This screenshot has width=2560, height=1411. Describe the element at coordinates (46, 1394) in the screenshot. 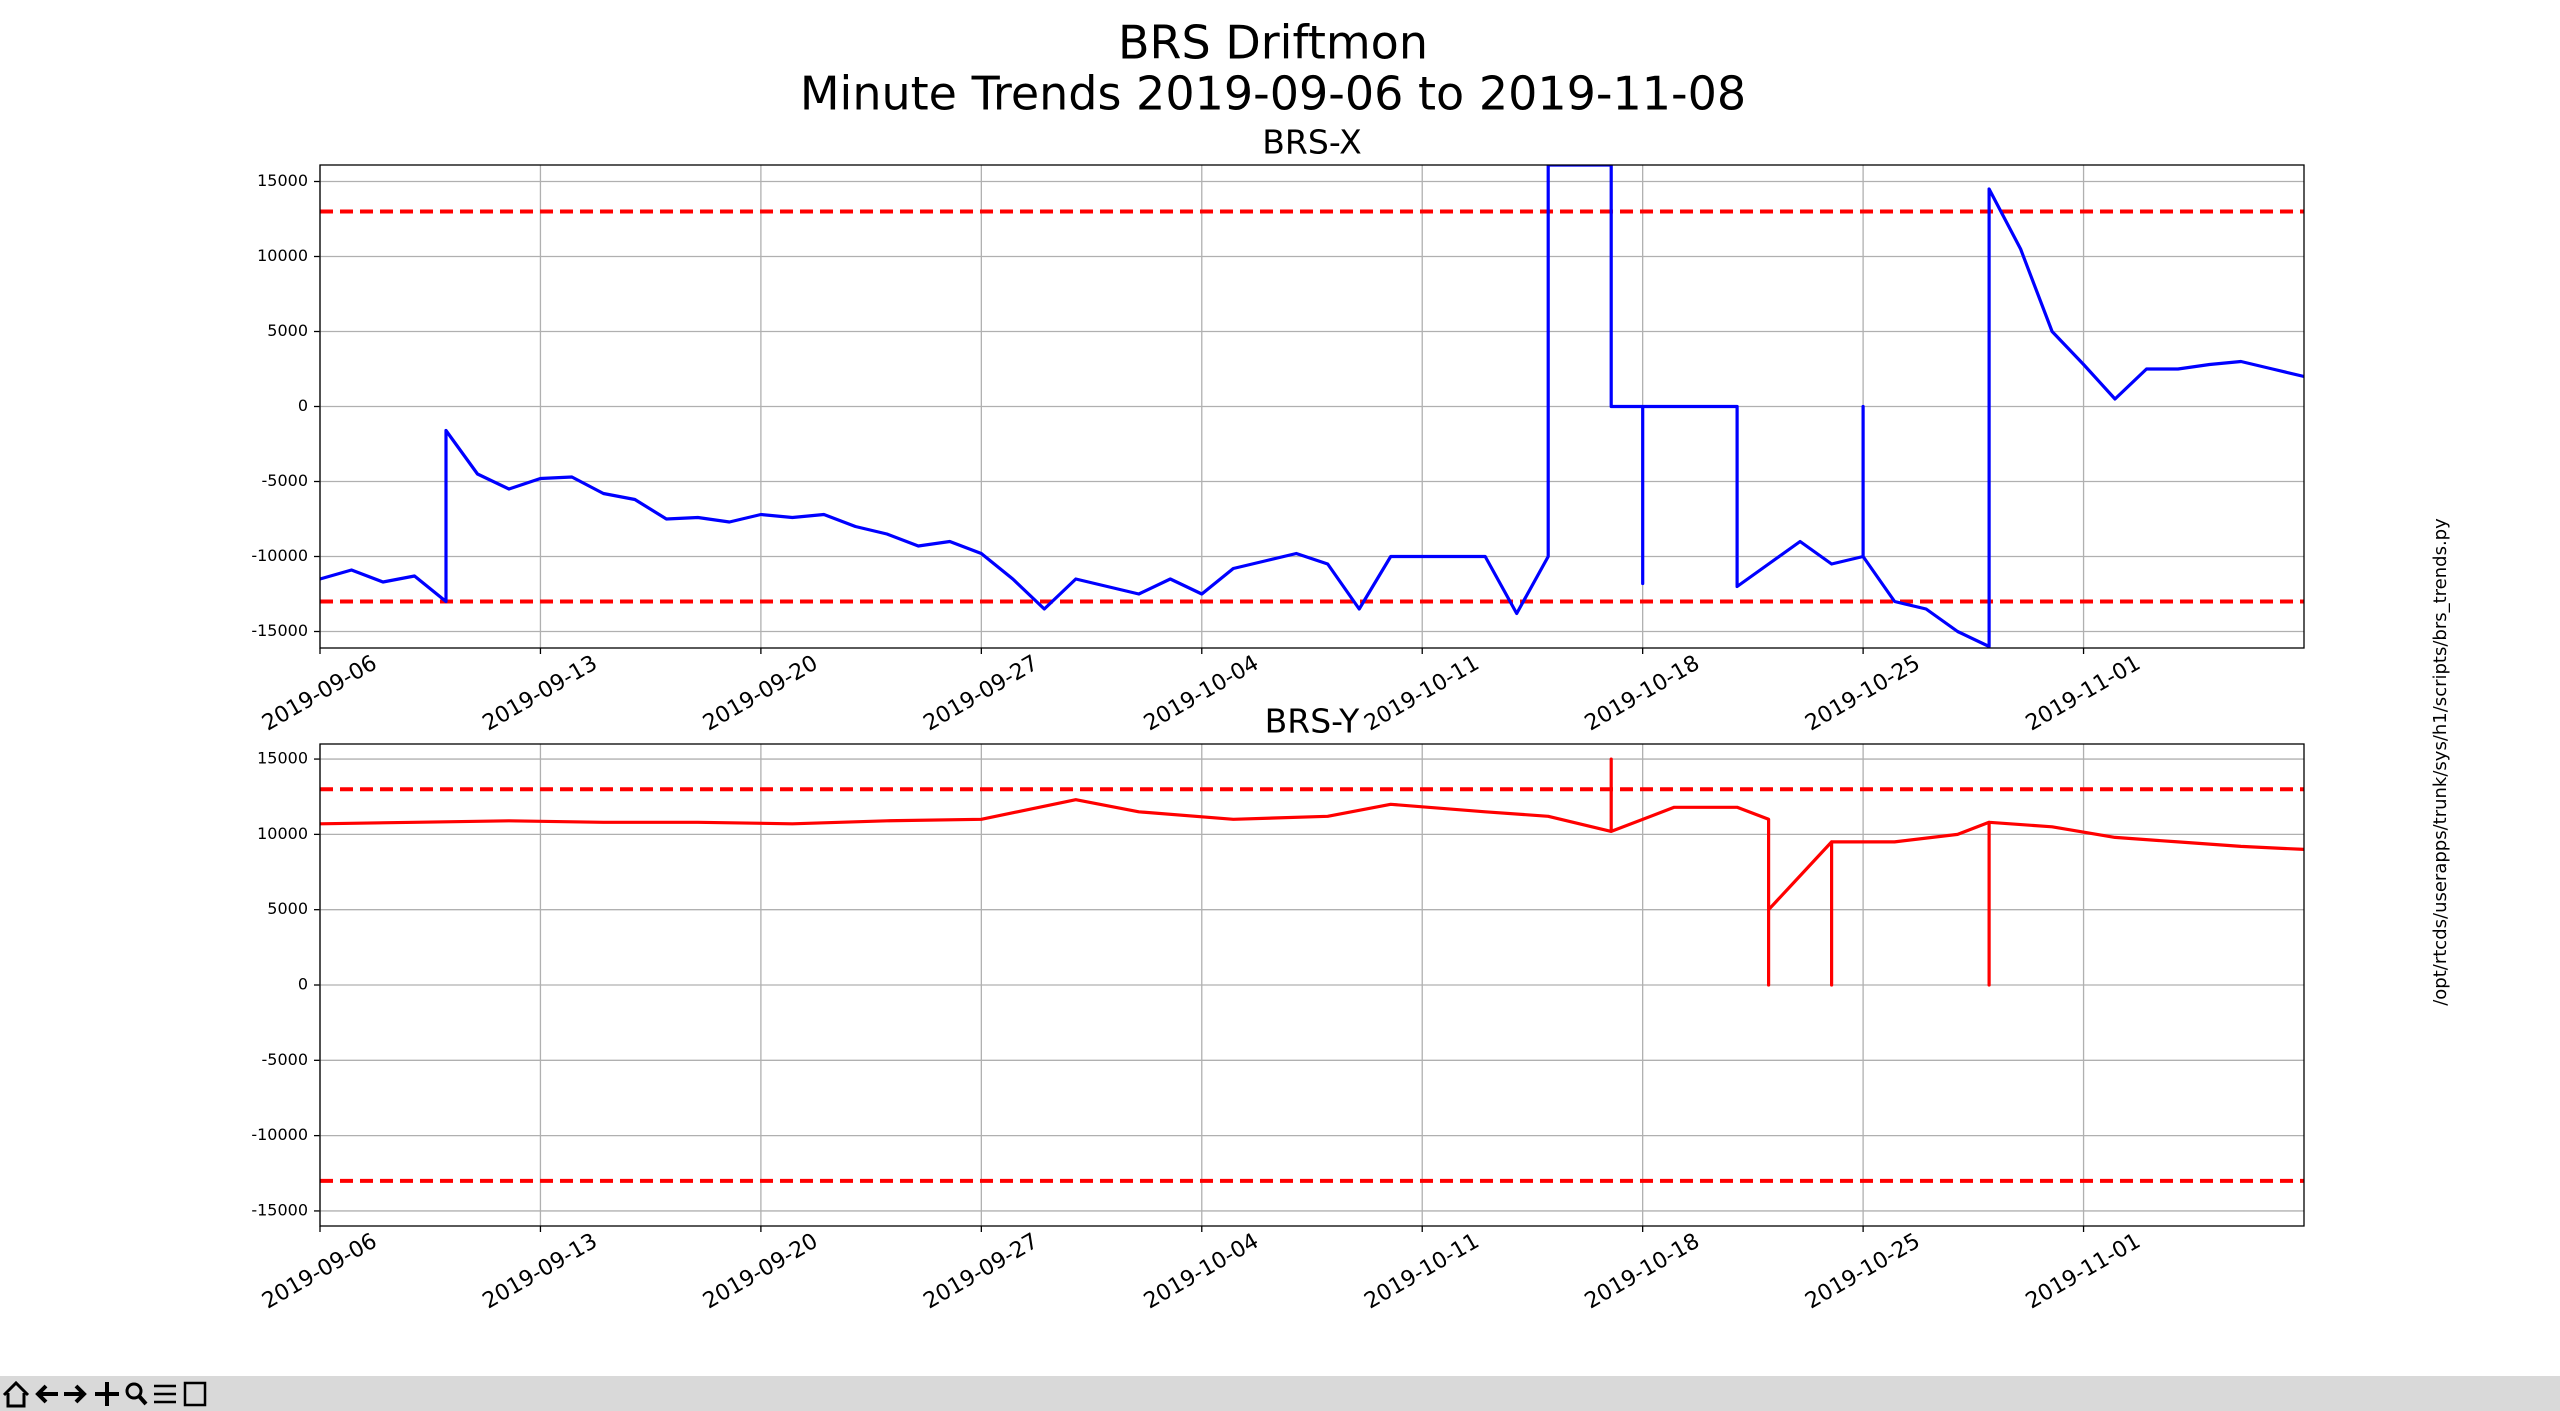

I see `back-button` at that location.